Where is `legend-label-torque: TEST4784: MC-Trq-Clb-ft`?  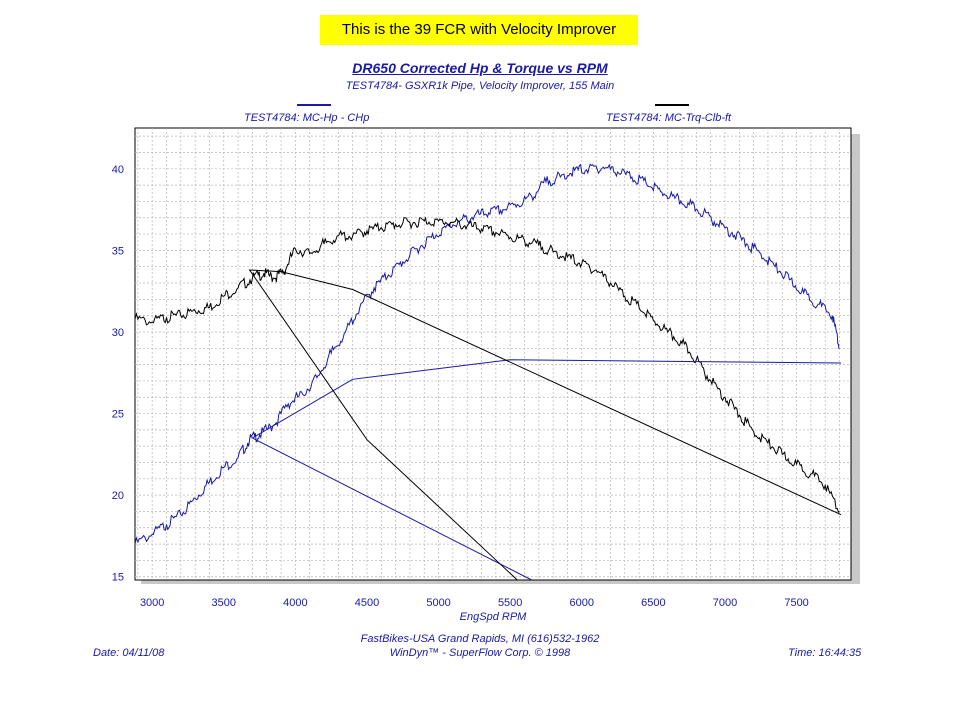 legend-label-torque: TEST4784: MC-Trq-Clb-ft is located at coordinates (669, 118).